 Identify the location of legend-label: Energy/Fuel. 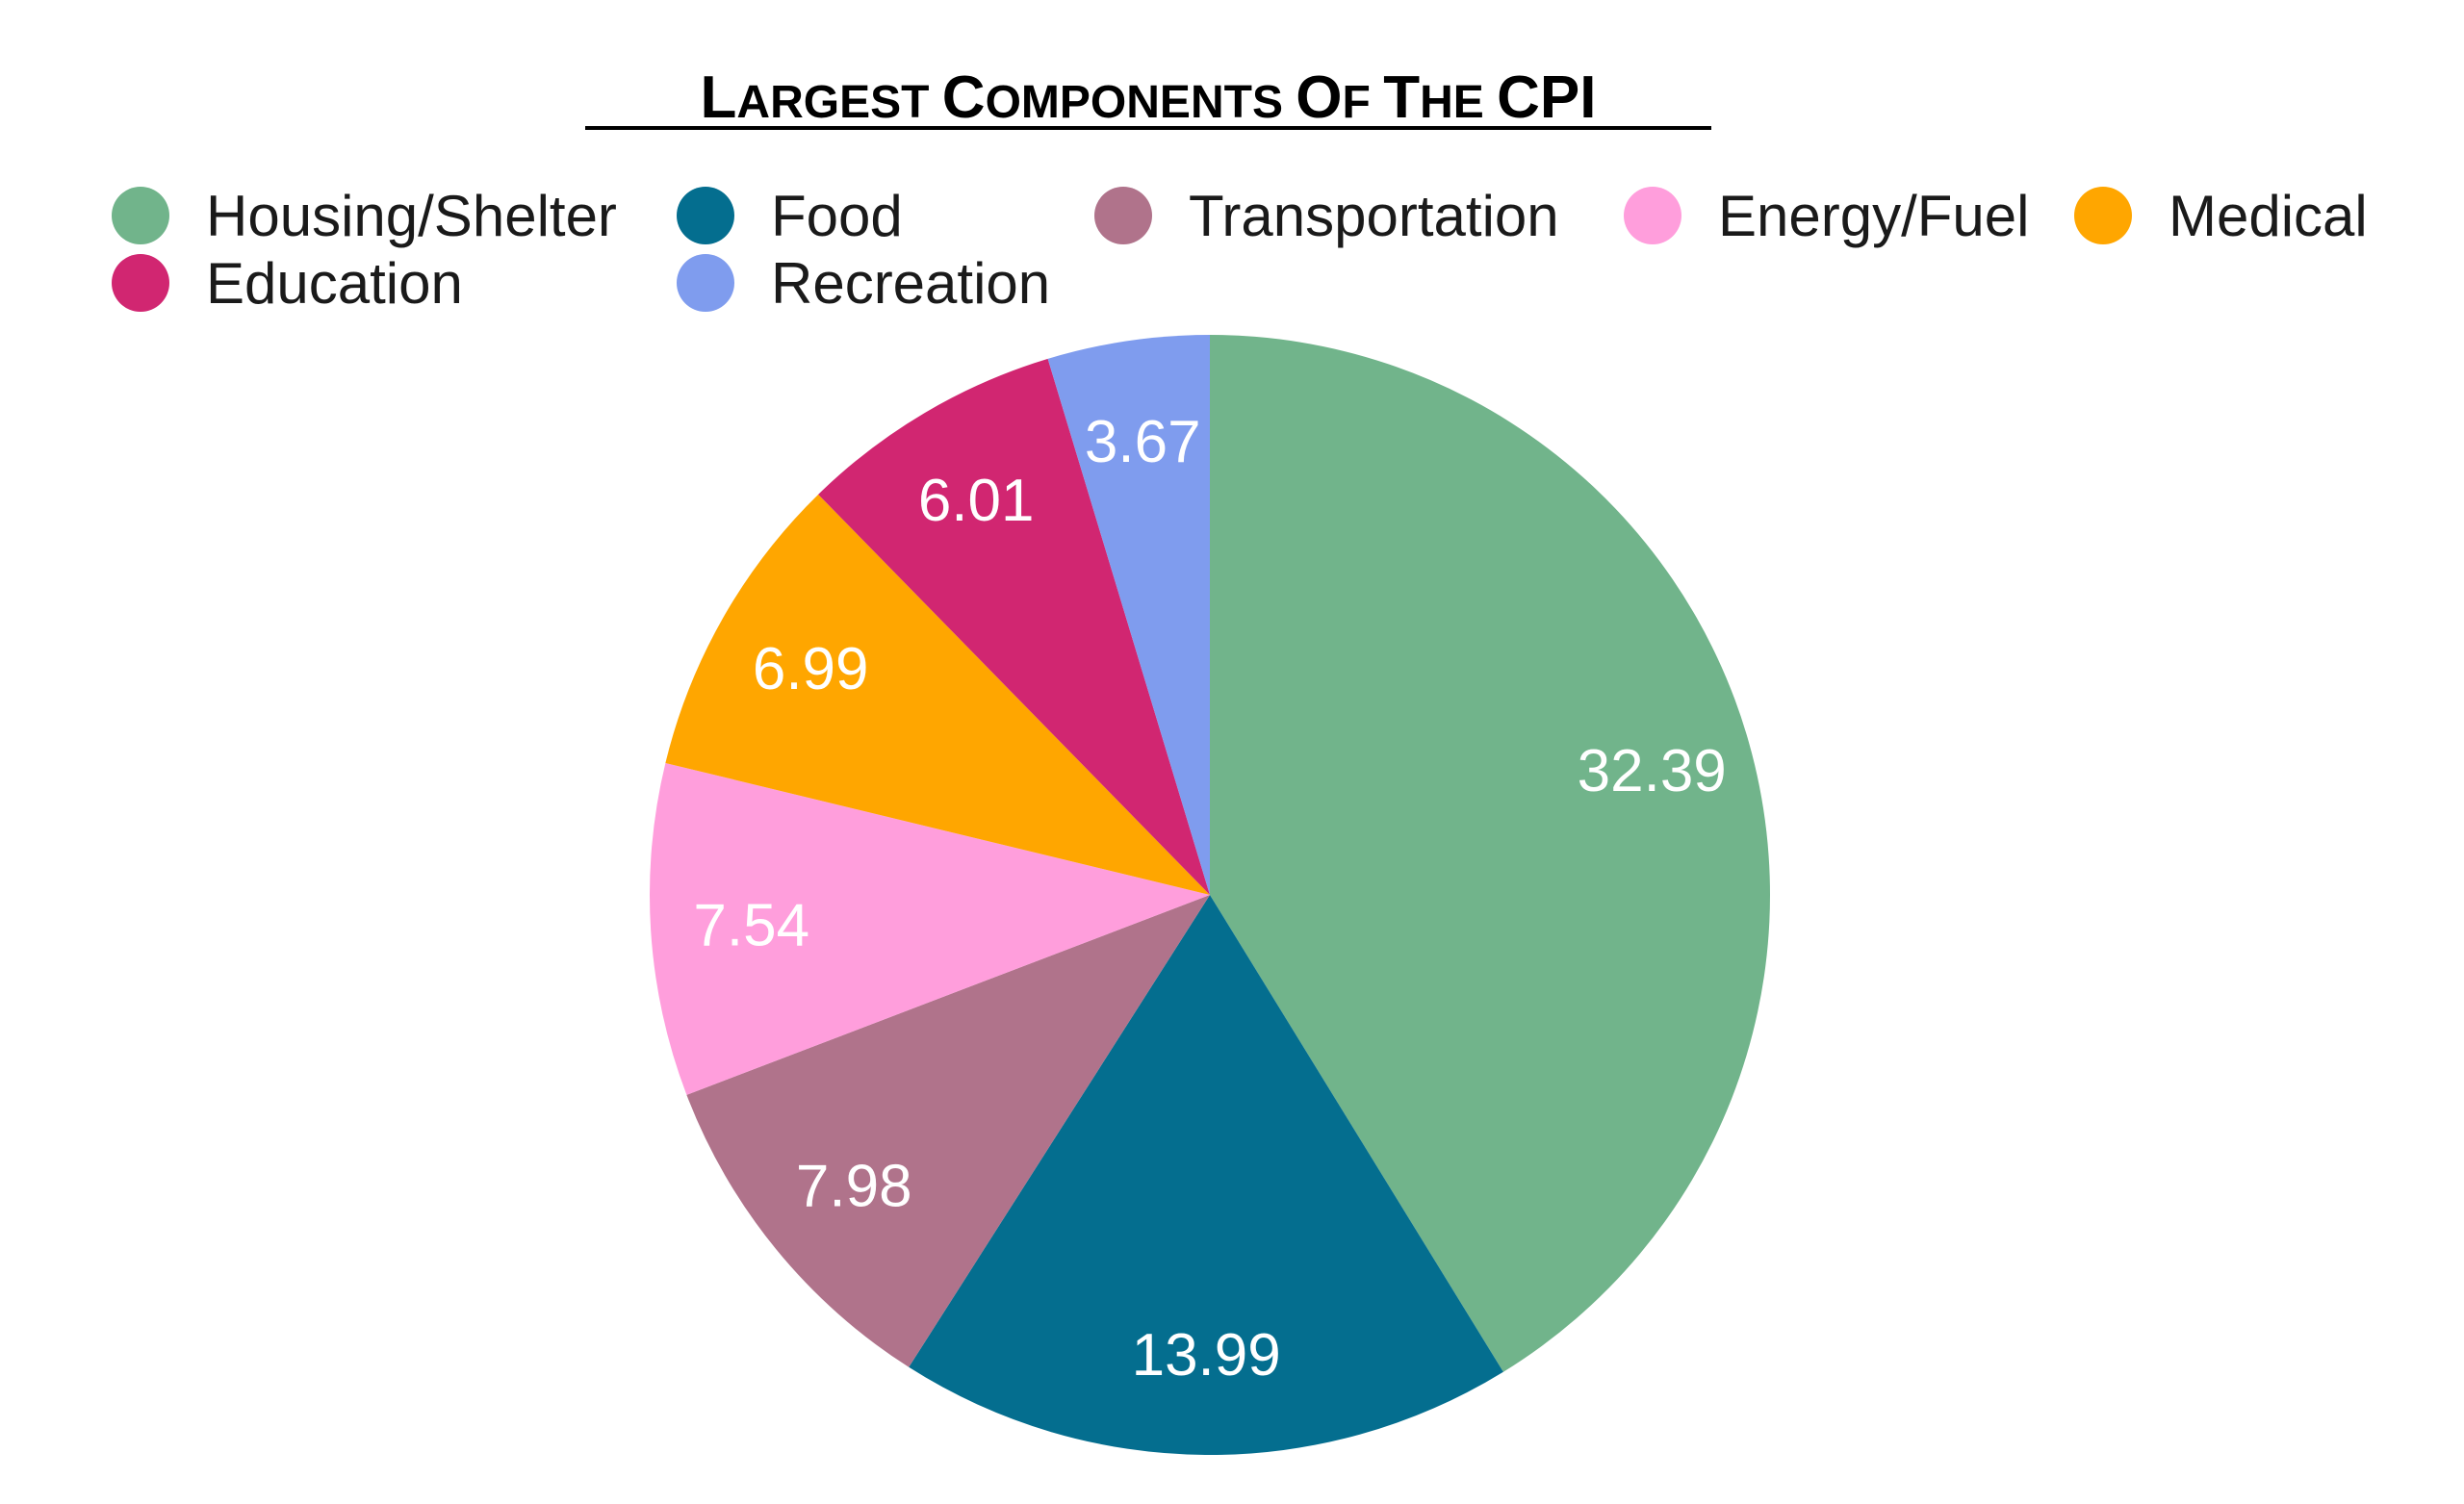
(1874, 216).